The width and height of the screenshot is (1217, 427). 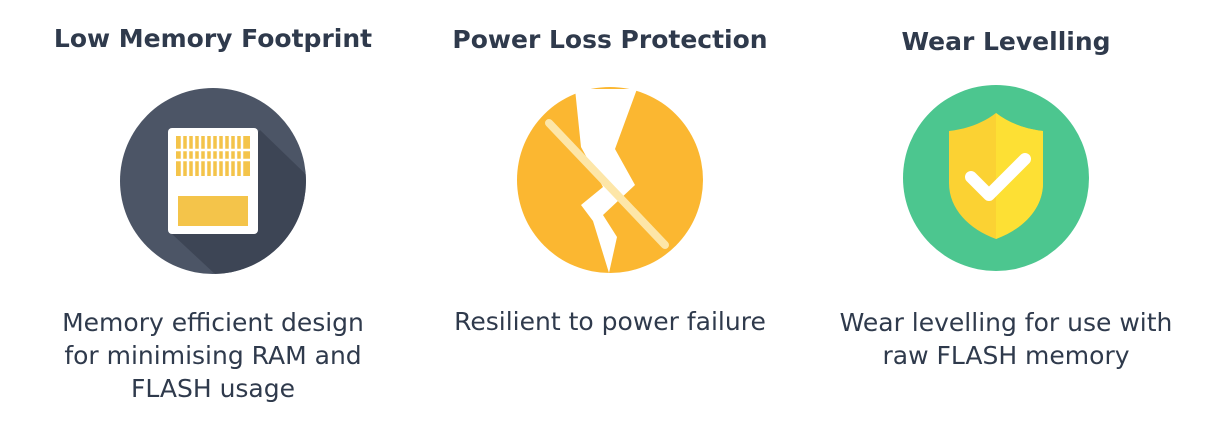 What do you see at coordinates (1006, 355) in the screenshot?
I see `description-line: raw FLASH memory` at bounding box center [1006, 355].